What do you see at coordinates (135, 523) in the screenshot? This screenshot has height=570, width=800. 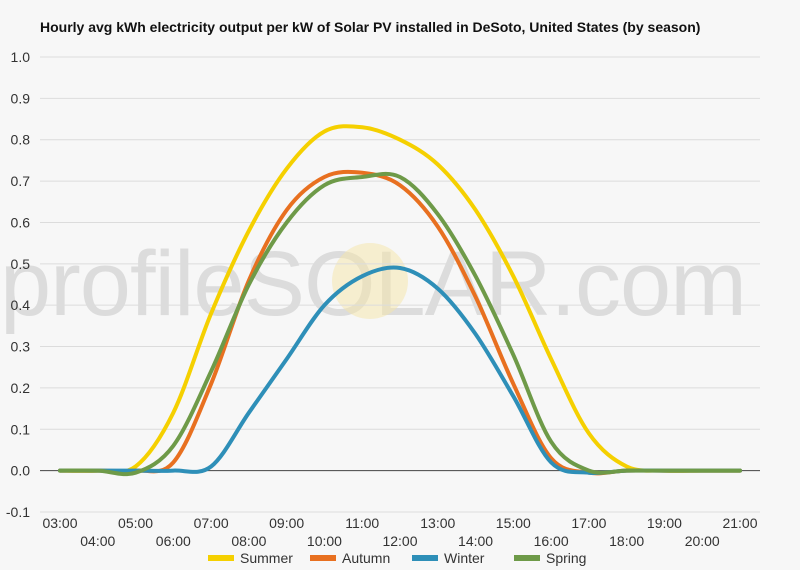 I see `x-tick-label: 05:00` at bounding box center [135, 523].